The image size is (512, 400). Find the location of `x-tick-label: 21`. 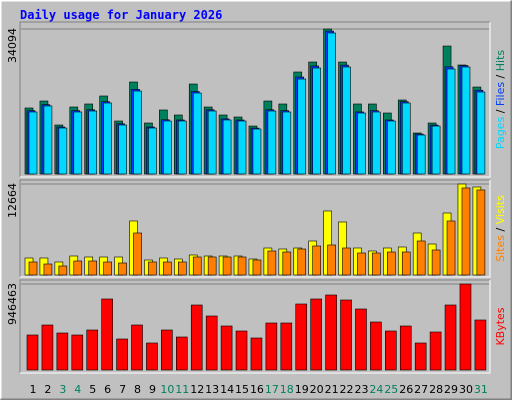

x-tick-label: 21 is located at coordinates (332, 389).